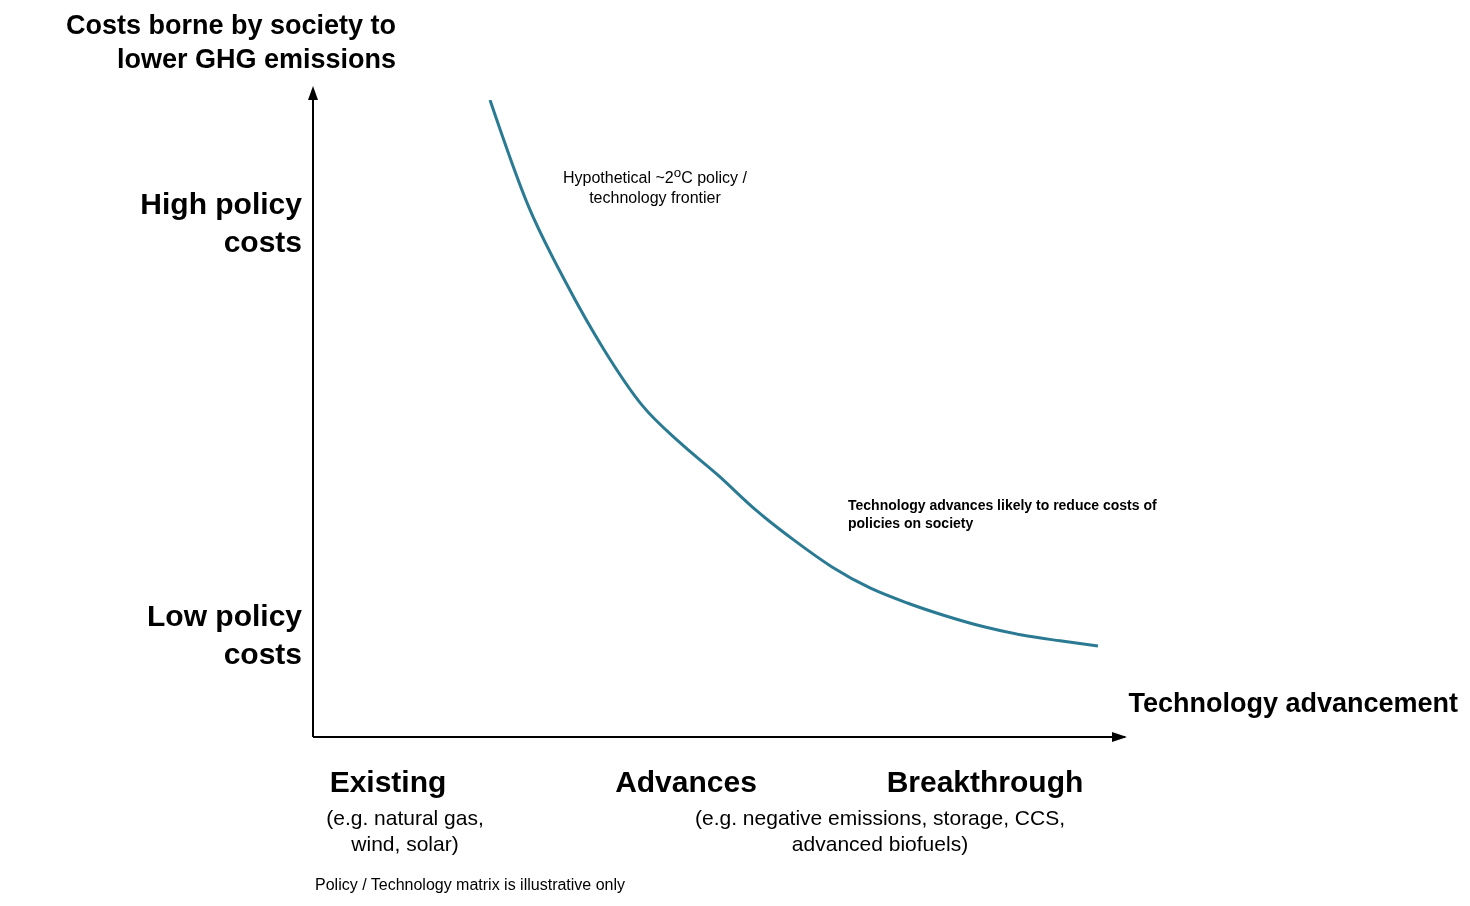  I want to click on text: Breakthrough, so click(985, 782).